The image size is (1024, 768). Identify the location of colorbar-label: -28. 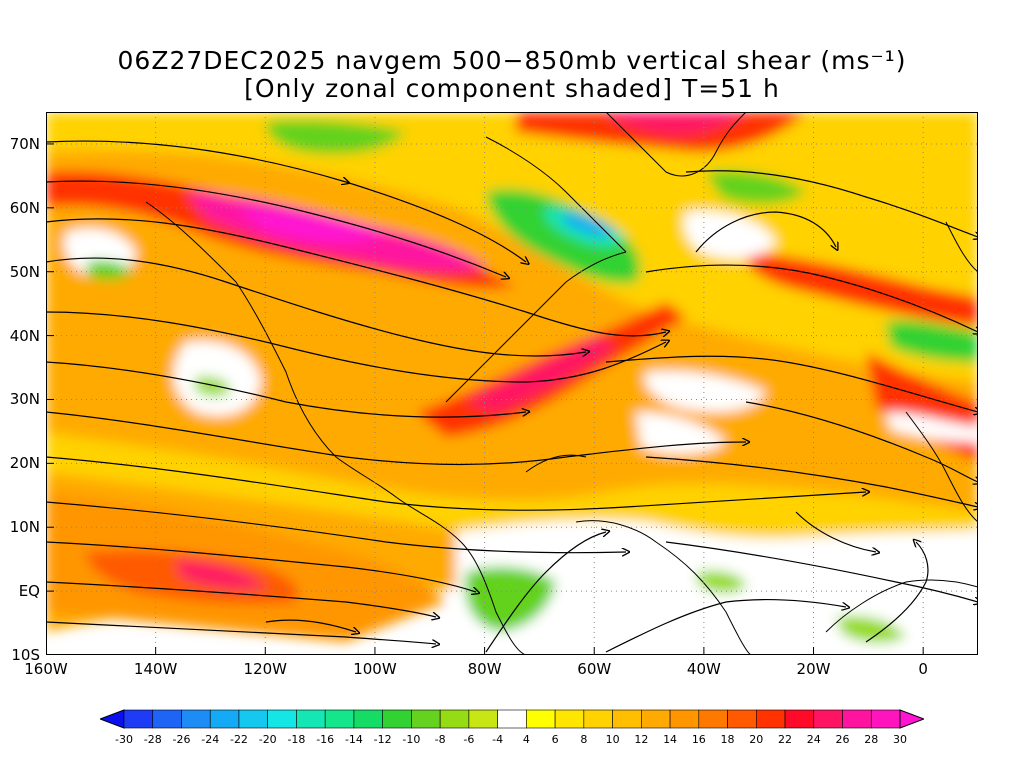
(152, 739).